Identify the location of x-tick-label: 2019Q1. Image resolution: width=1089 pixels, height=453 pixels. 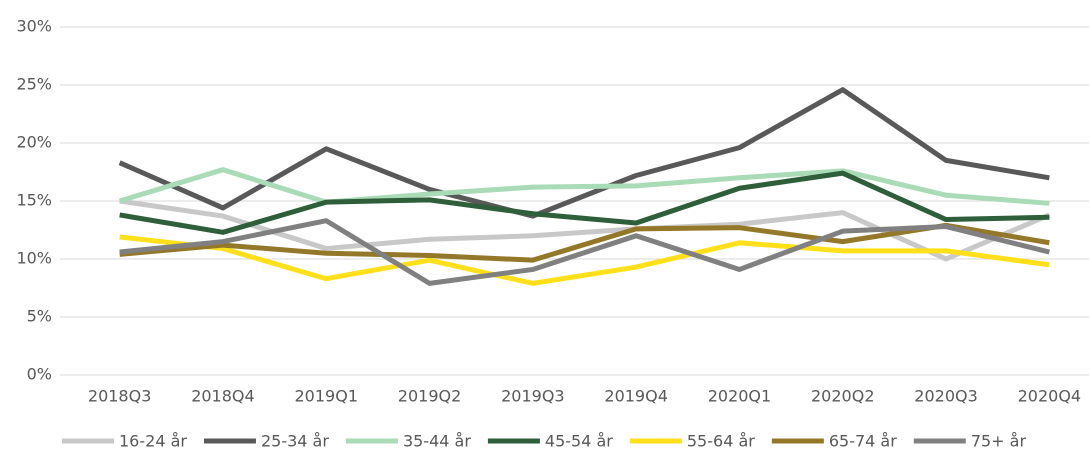
(327, 396).